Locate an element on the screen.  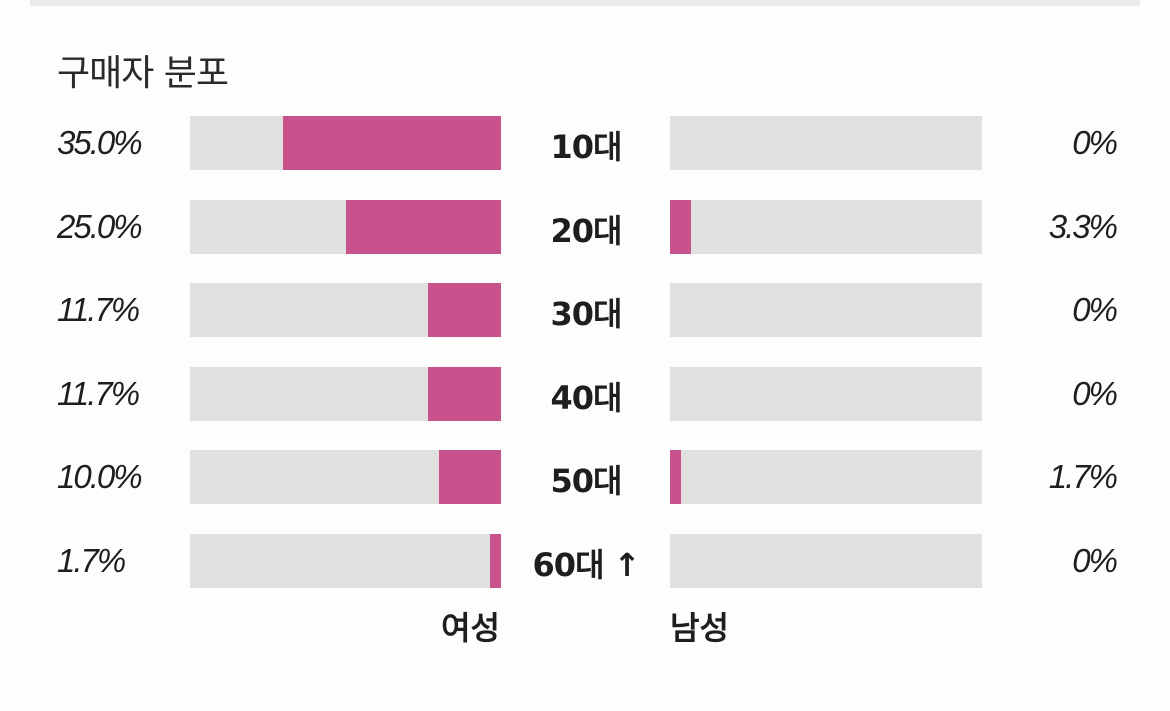
chart-row: 25.0% 20대 3.3% is located at coordinates (585, 226).